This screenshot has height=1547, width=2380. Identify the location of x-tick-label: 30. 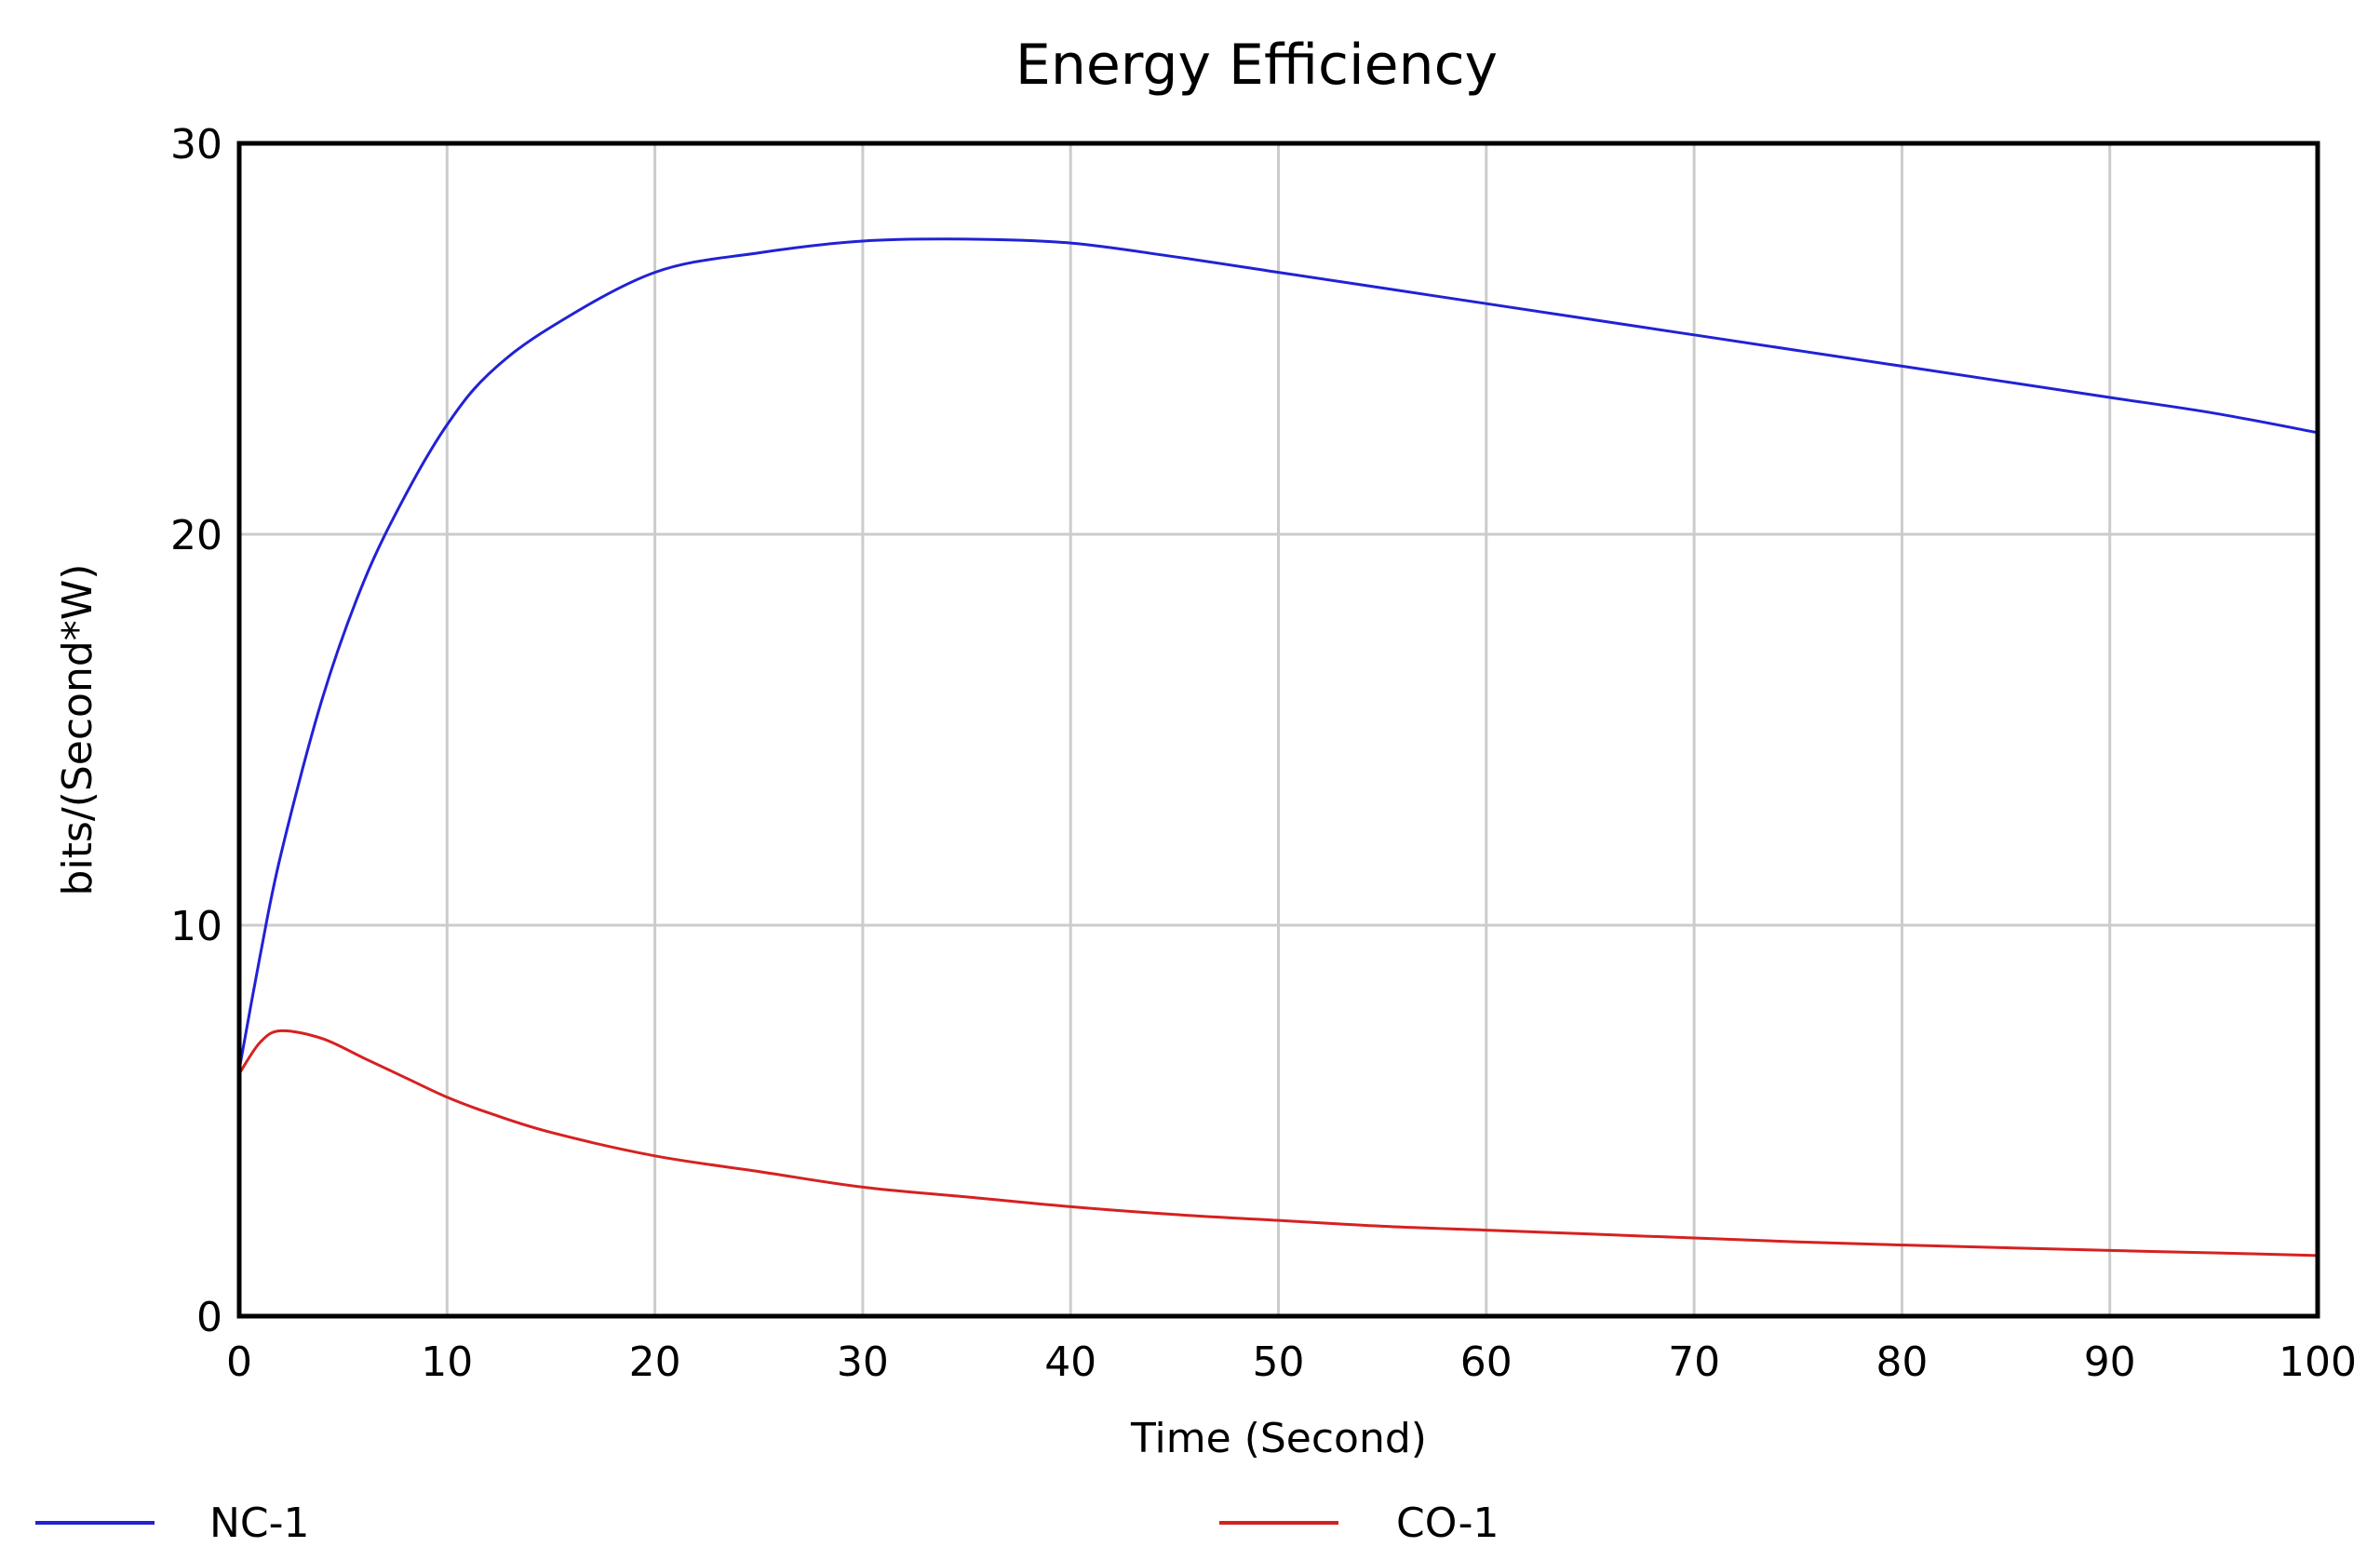
(863, 1362).